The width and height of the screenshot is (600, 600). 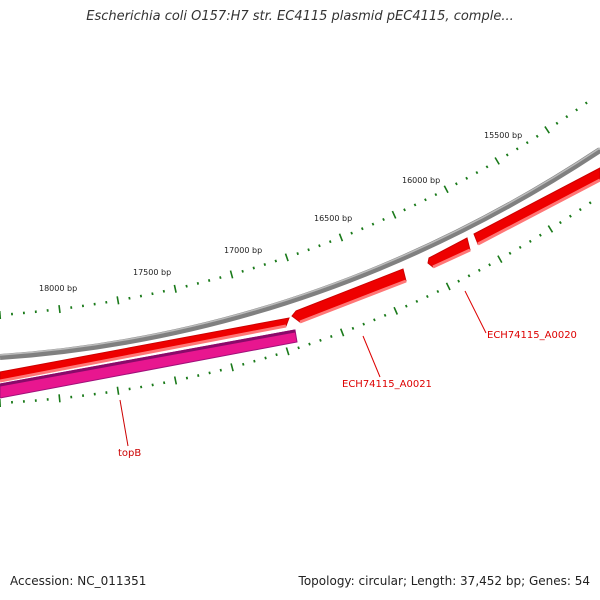 What do you see at coordinates (333, 218) in the screenshot?
I see `ruler-label-16500: 16500 bp` at bounding box center [333, 218].